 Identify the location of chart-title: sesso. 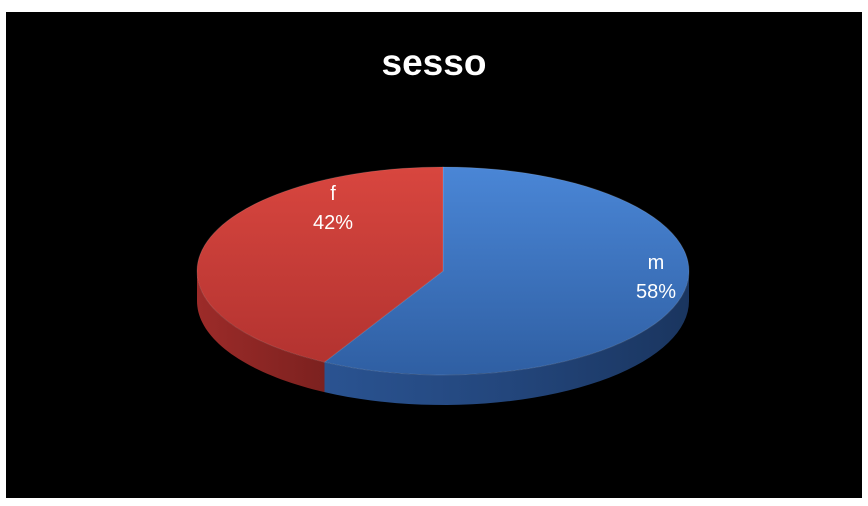
(434, 62).